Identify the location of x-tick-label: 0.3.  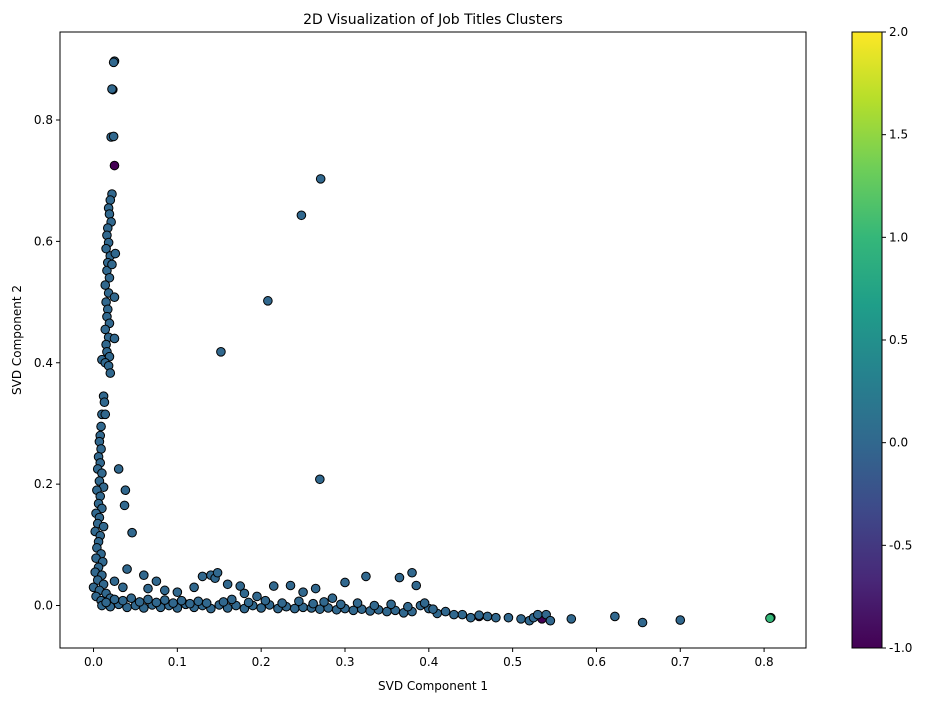
(344, 662).